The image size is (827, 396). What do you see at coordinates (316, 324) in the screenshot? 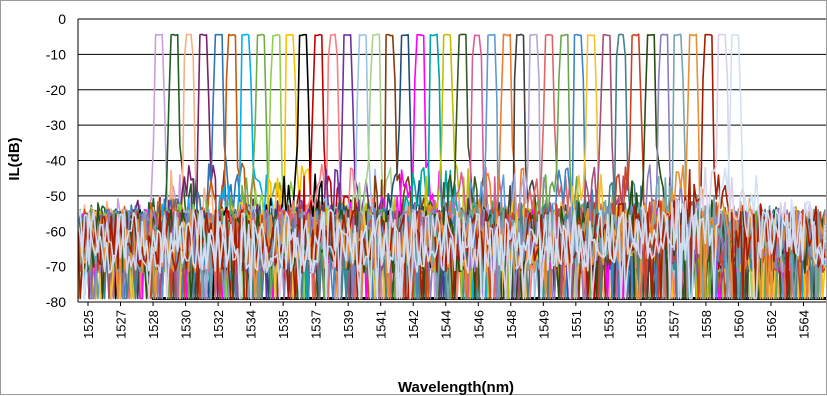
I see `x-tick-label: 1537` at bounding box center [316, 324].